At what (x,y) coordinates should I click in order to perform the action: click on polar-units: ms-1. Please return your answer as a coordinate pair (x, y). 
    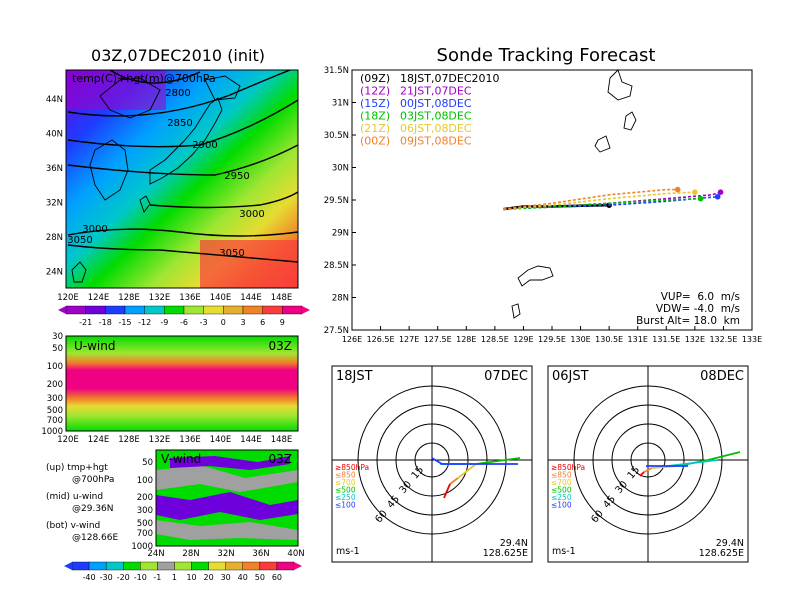
    Looking at the image, I should click on (564, 551).